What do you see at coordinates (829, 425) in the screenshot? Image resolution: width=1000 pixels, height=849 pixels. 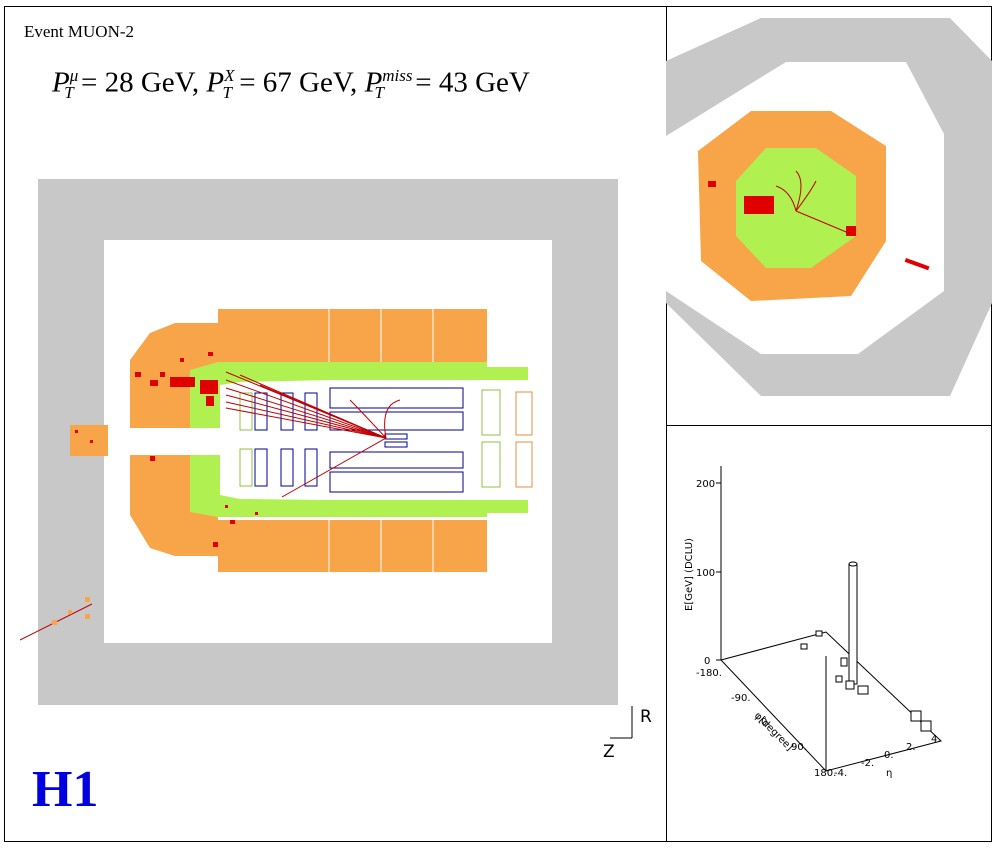 I see `panel-divider-horizontal` at bounding box center [829, 425].